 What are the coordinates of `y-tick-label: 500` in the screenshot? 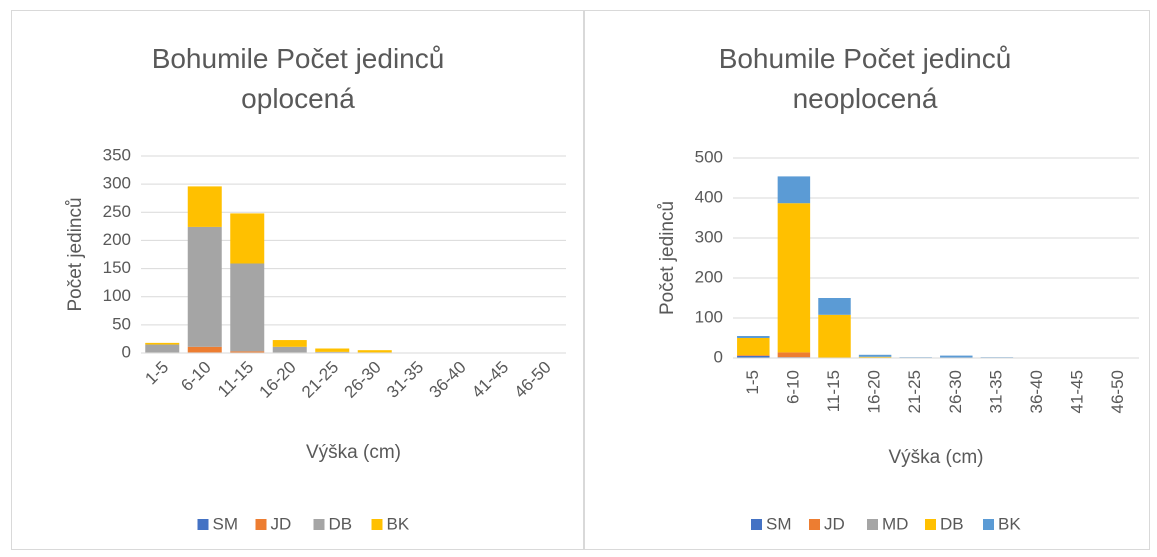 It's located at (709, 156).